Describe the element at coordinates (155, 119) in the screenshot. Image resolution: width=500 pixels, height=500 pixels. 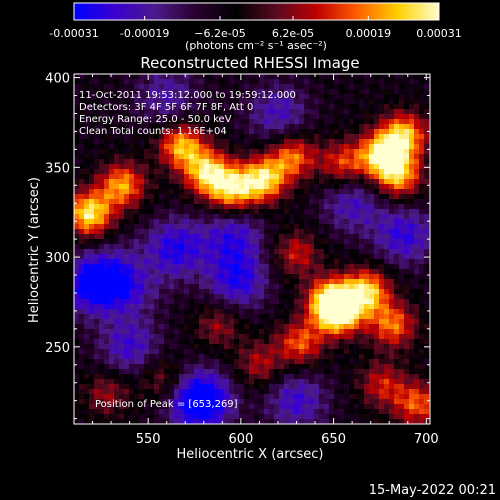
I see `info-line: Energy Range: 25.0 - 50.0 keV` at that location.